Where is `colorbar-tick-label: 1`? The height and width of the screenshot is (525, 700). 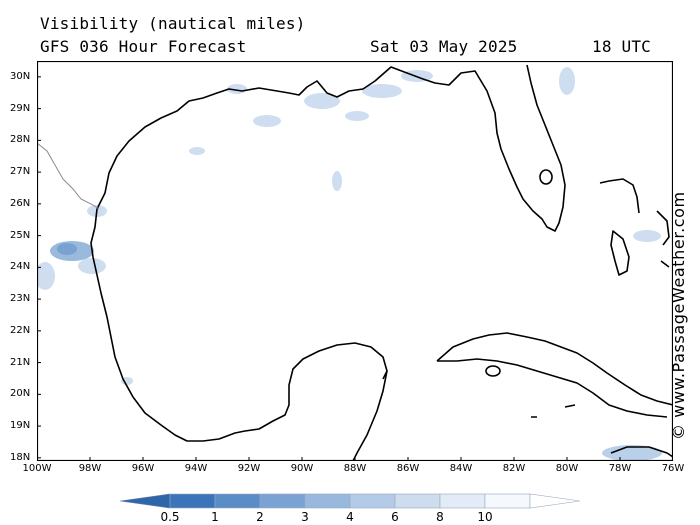
colorbar-tick-label: 1 is located at coordinates (215, 517).